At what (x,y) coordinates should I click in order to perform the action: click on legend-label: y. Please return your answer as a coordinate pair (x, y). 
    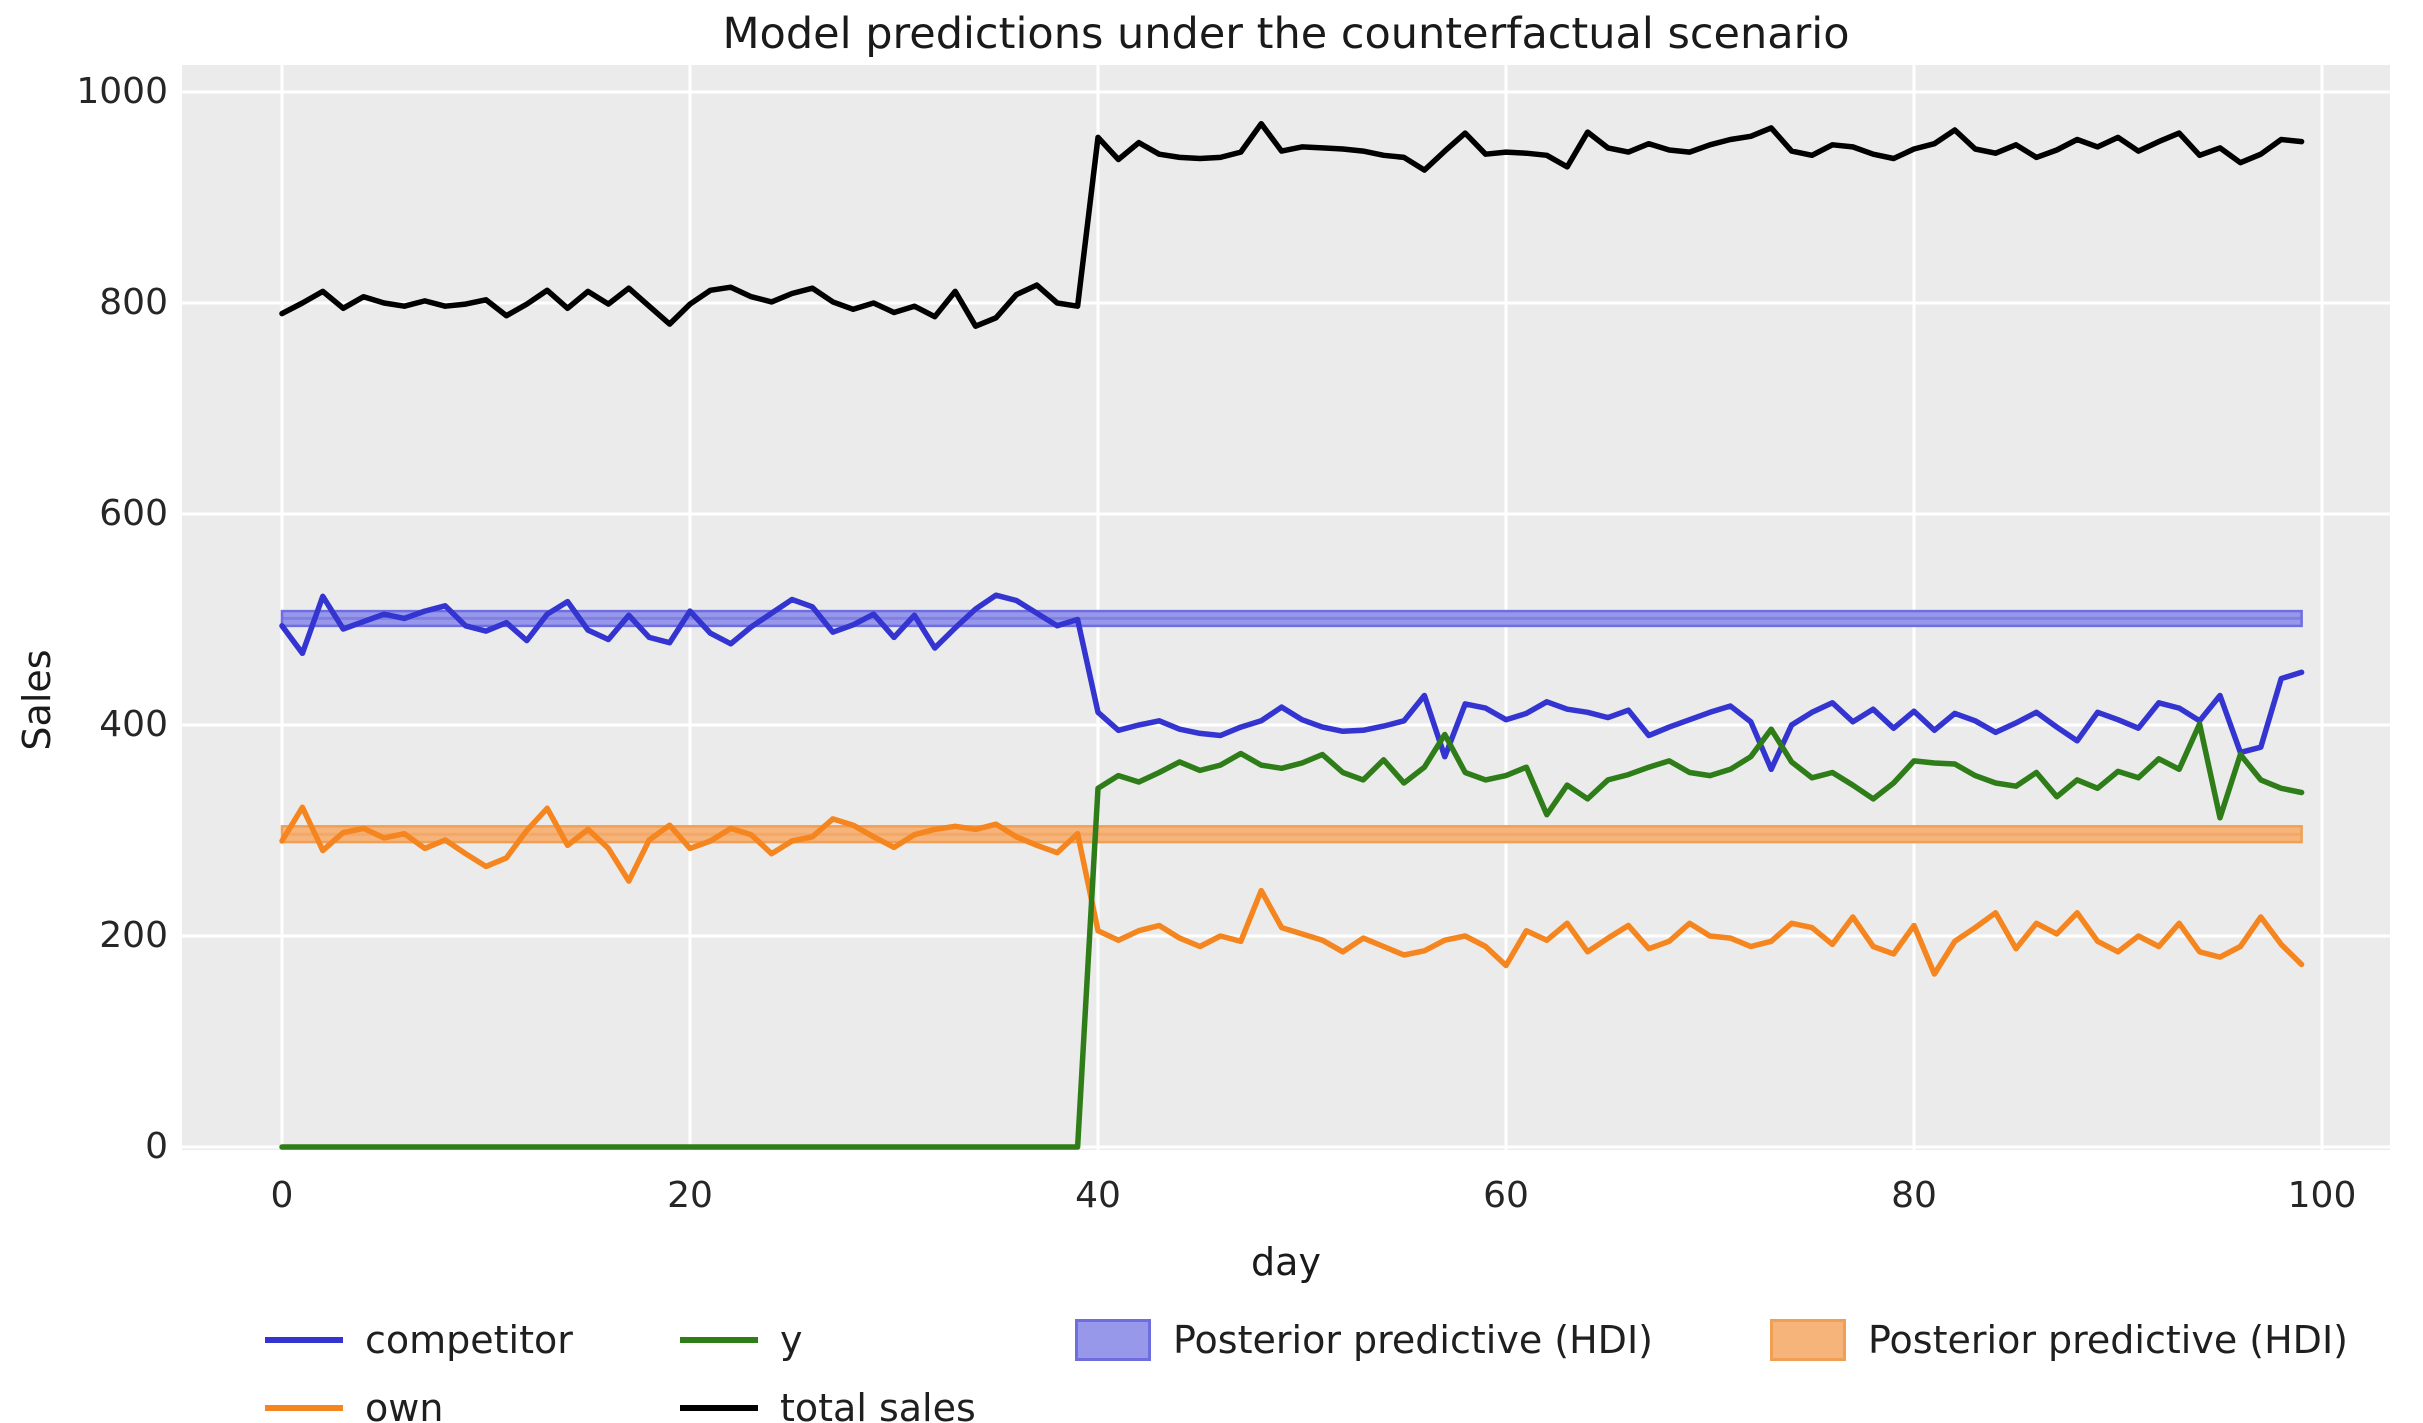
    Looking at the image, I should click on (791, 1340).